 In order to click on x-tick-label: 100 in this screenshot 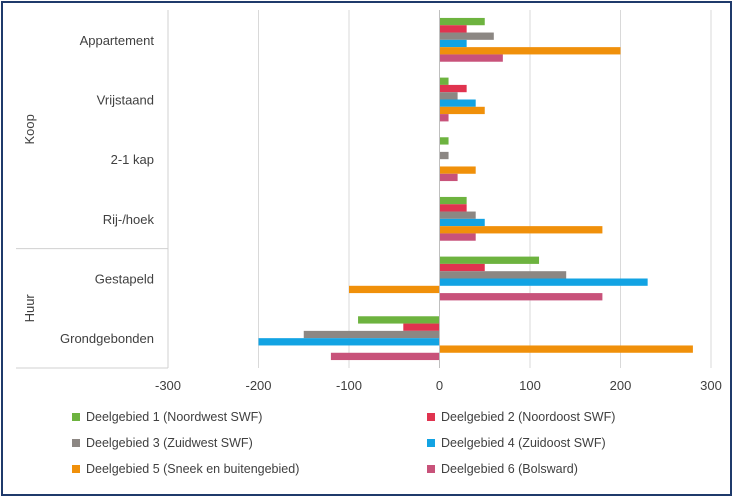, I will do `click(530, 385)`.